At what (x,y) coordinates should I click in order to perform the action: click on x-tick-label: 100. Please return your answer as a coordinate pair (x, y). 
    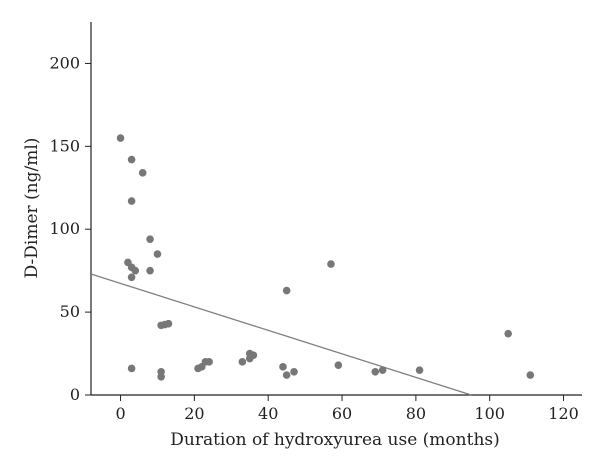
    Looking at the image, I should click on (489, 413).